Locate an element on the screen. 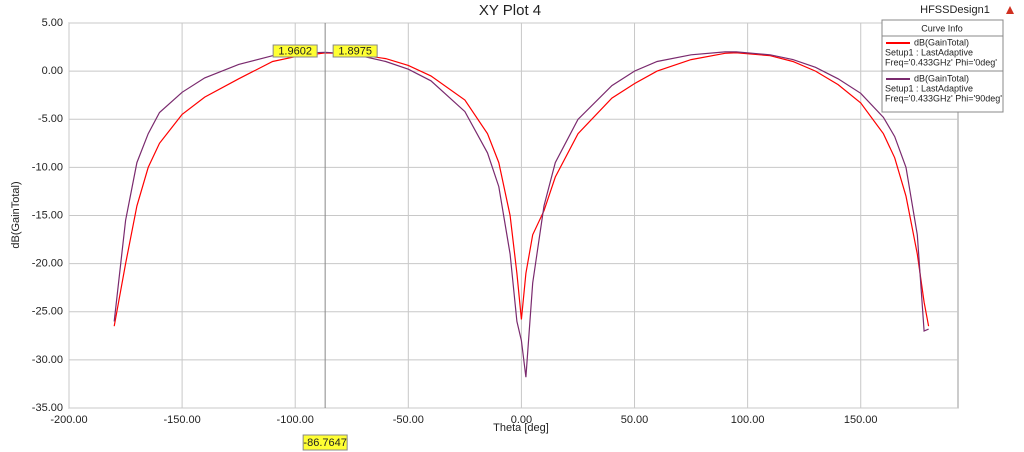  marker-value-label: 1.8975 is located at coordinates (355, 51).